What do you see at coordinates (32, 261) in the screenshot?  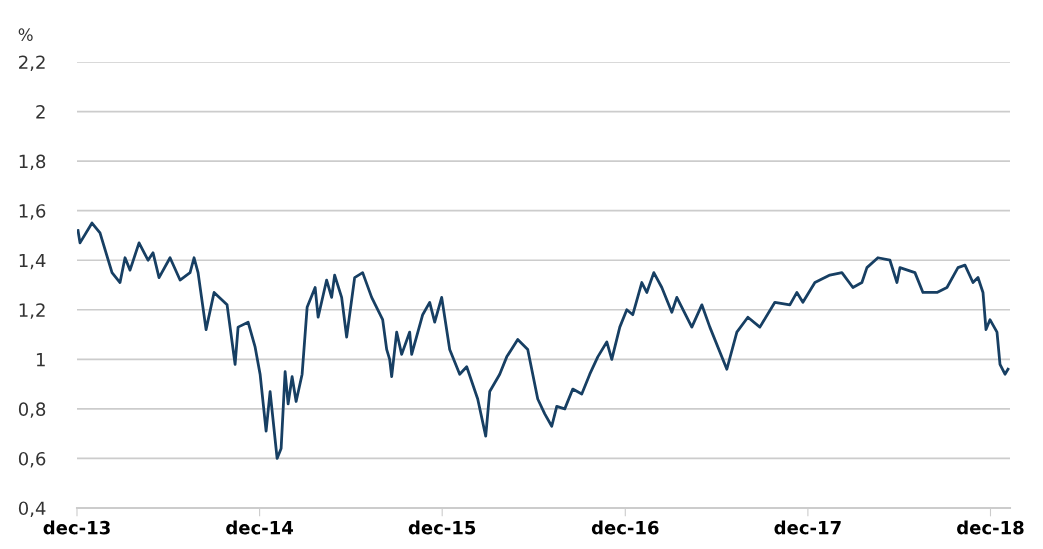 I see `y-tick-label: 1,4` at bounding box center [32, 261].